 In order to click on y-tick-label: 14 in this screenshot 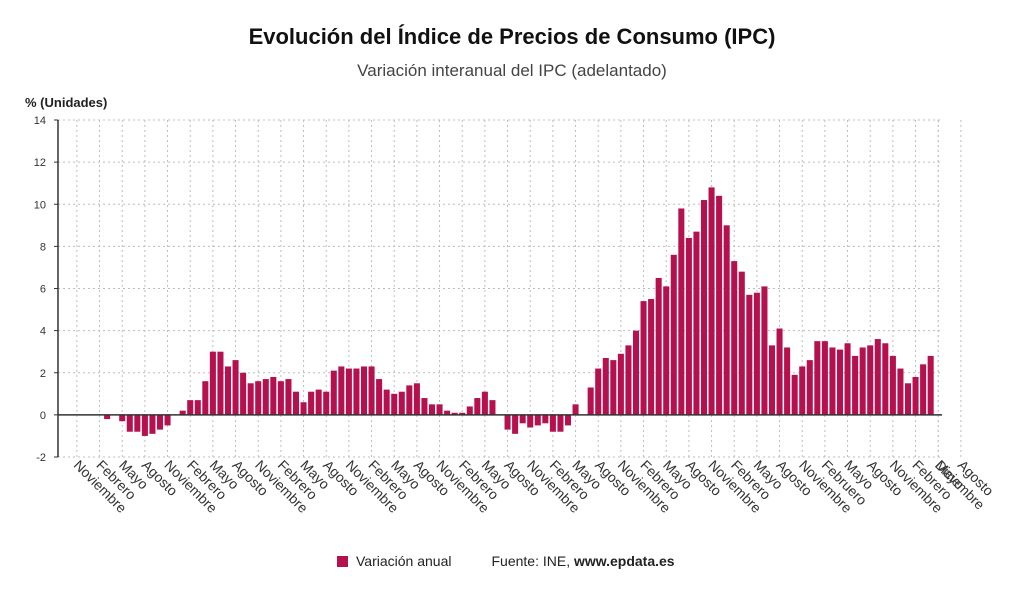, I will do `click(40, 121)`.